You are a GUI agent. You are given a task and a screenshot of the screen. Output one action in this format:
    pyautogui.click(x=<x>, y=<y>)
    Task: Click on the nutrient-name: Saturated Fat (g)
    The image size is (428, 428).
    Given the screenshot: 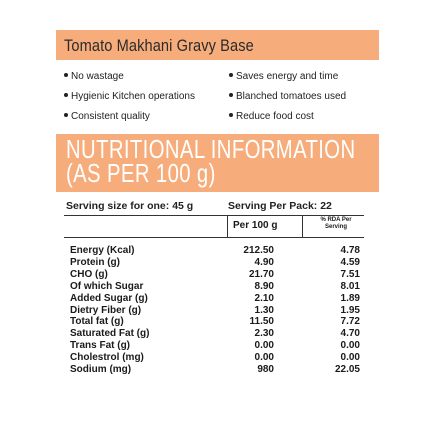 What is the action you would take?
    pyautogui.click(x=110, y=334)
    